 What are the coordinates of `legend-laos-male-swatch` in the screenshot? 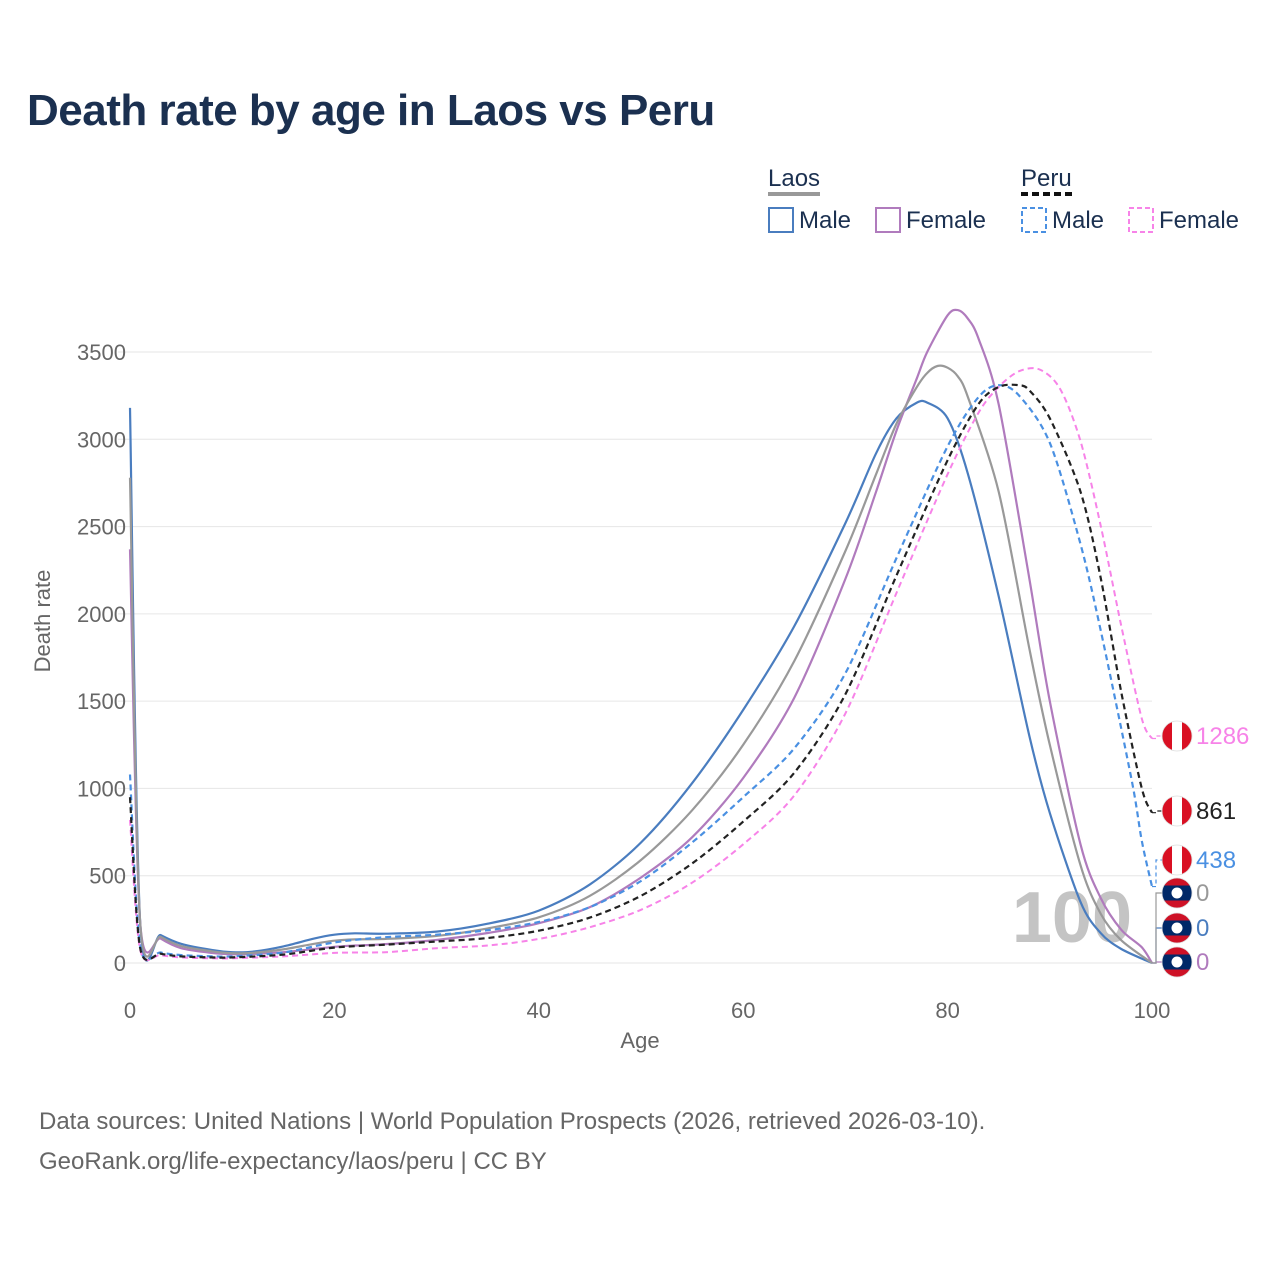 It's located at (781, 220).